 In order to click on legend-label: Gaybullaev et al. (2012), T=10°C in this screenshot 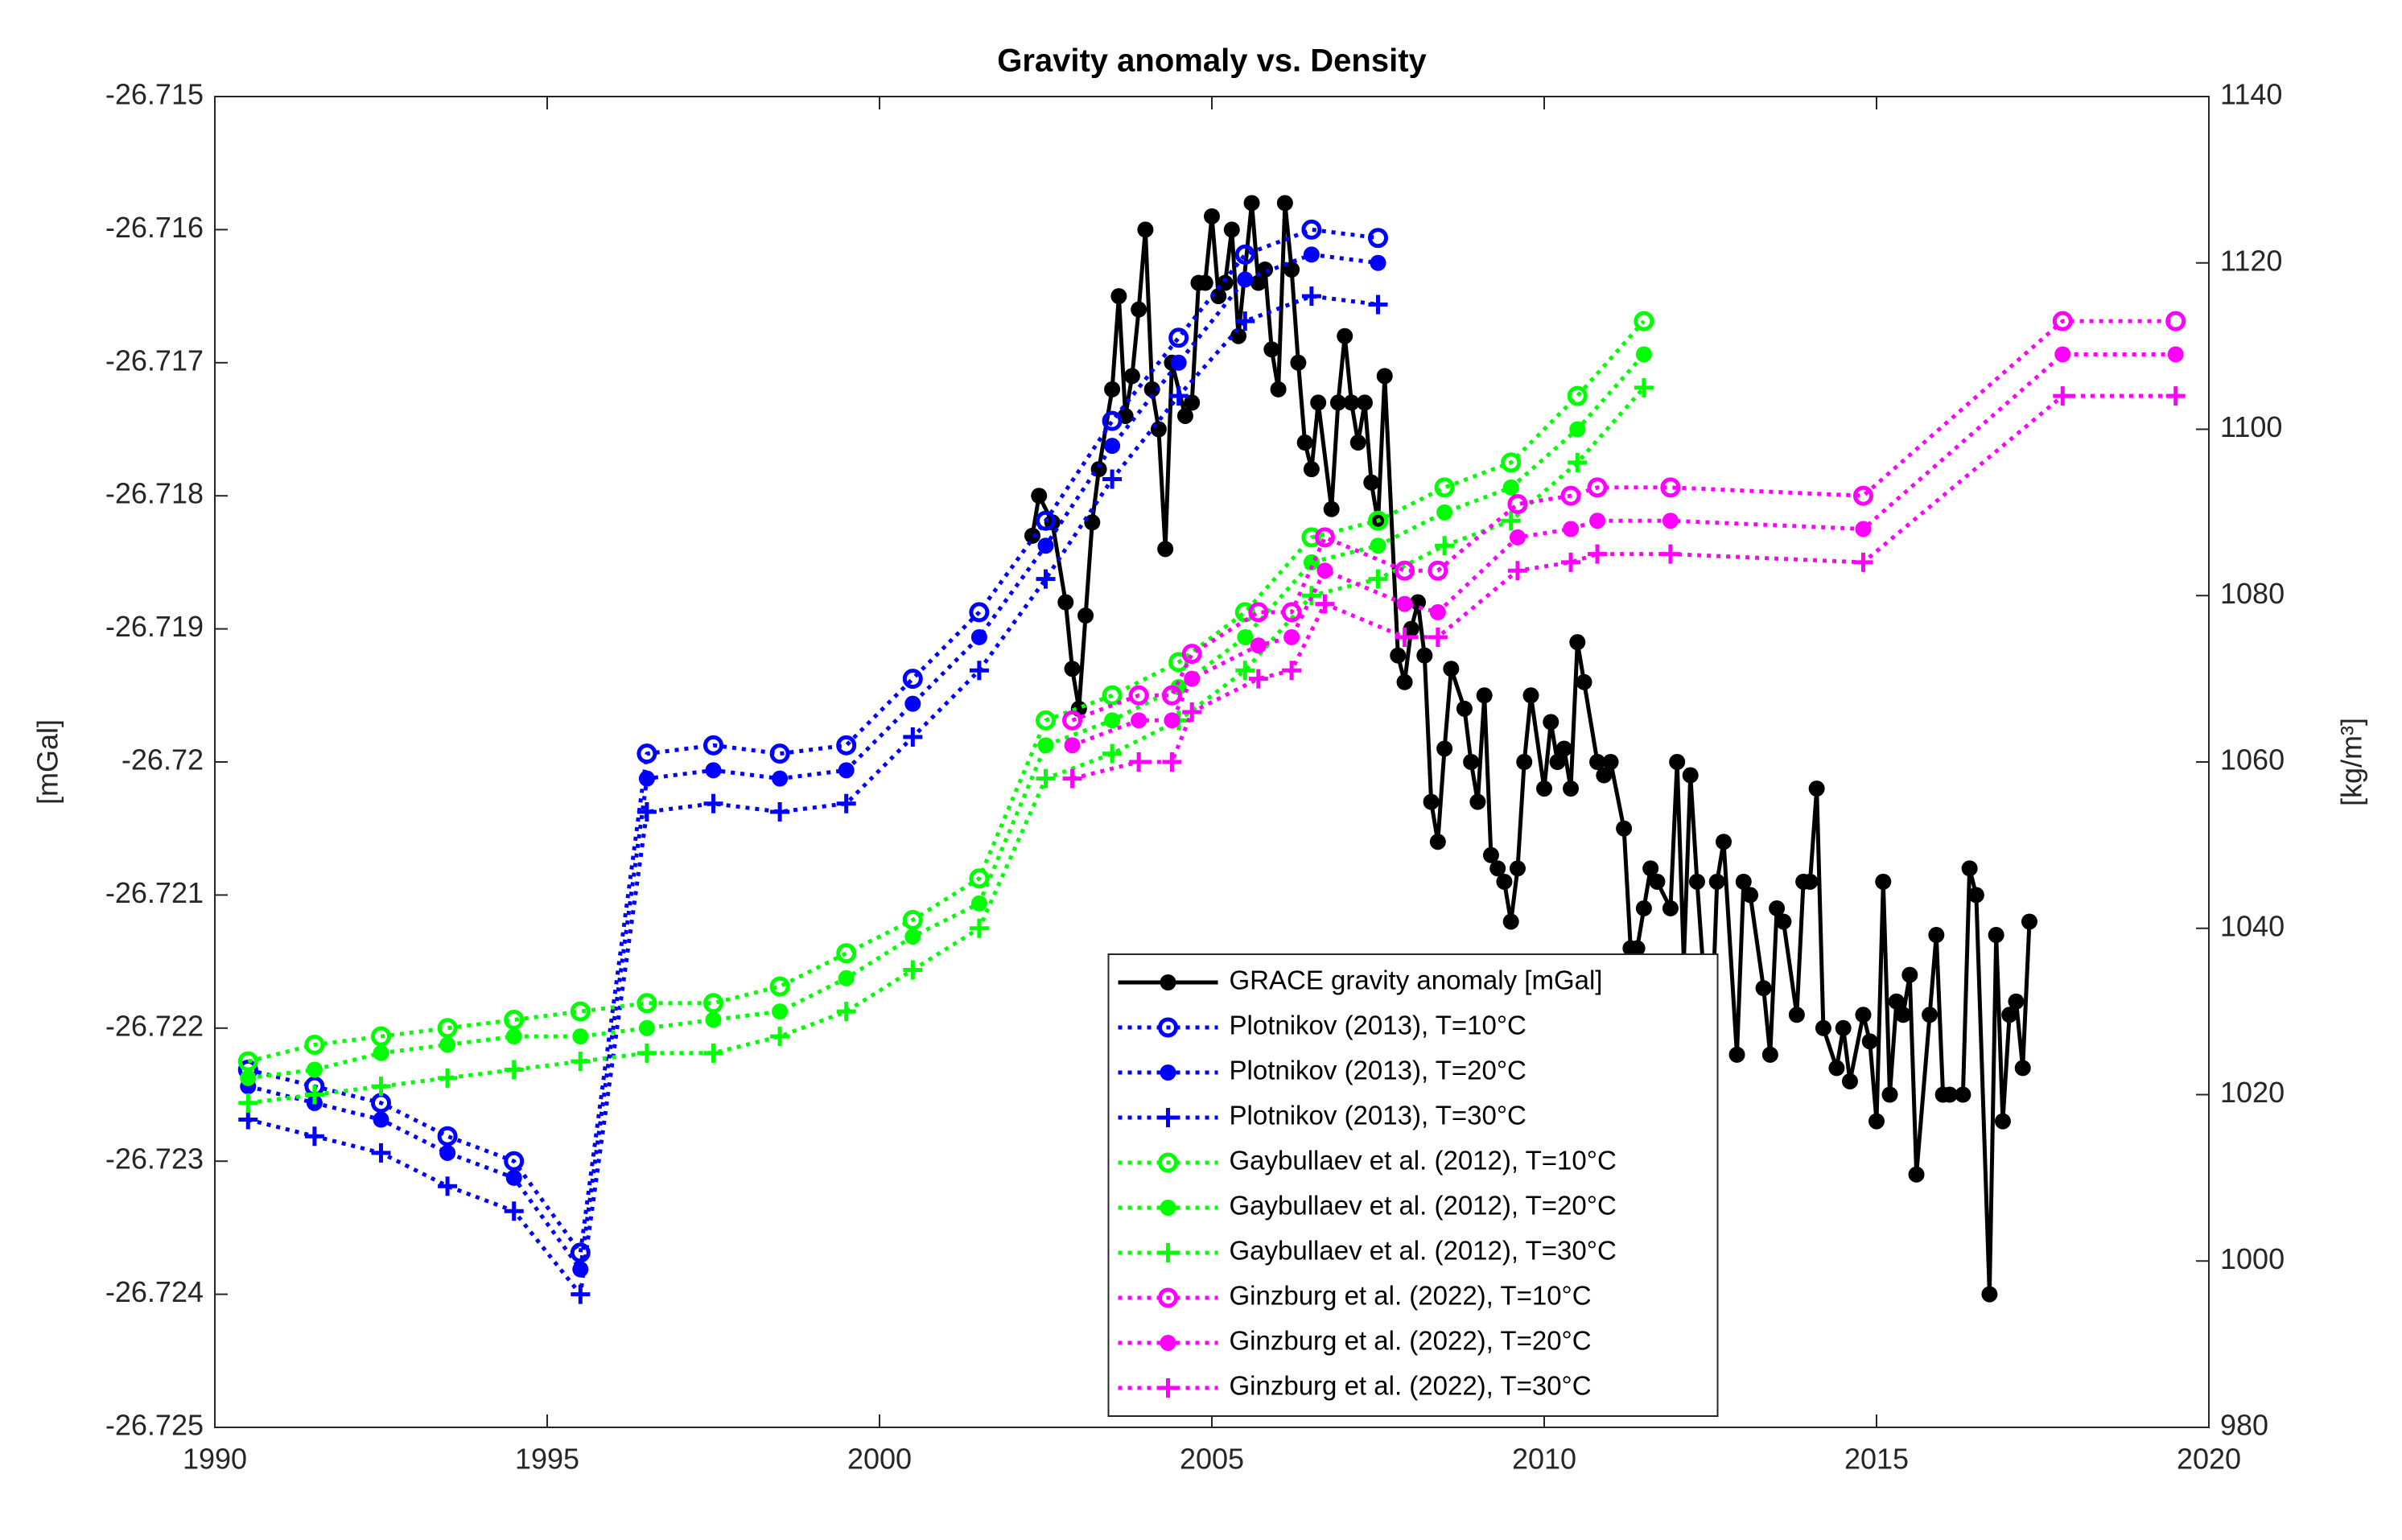, I will do `click(1423, 1161)`.